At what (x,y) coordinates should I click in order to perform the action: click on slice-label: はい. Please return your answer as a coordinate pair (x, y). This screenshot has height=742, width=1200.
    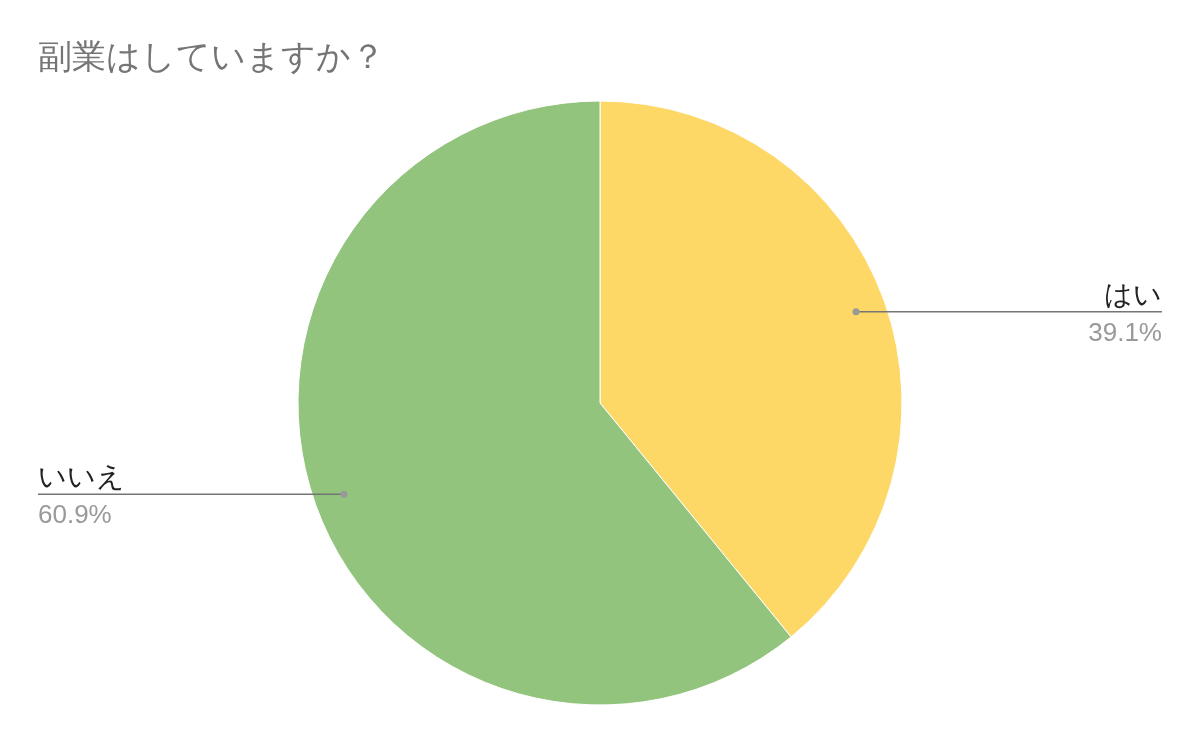
    Looking at the image, I should click on (1133, 294).